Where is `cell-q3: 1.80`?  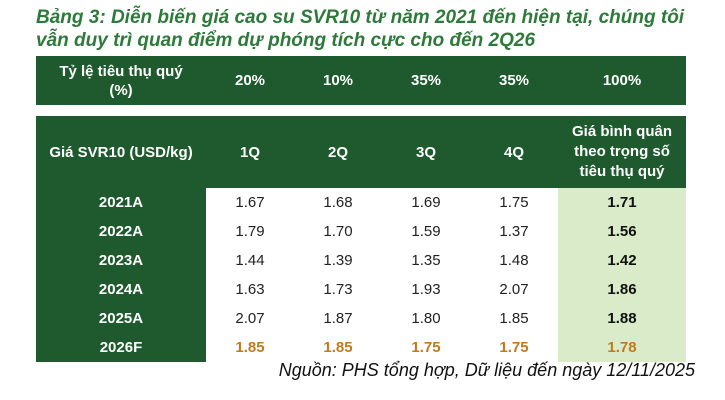 cell-q3: 1.80 is located at coordinates (426, 318).